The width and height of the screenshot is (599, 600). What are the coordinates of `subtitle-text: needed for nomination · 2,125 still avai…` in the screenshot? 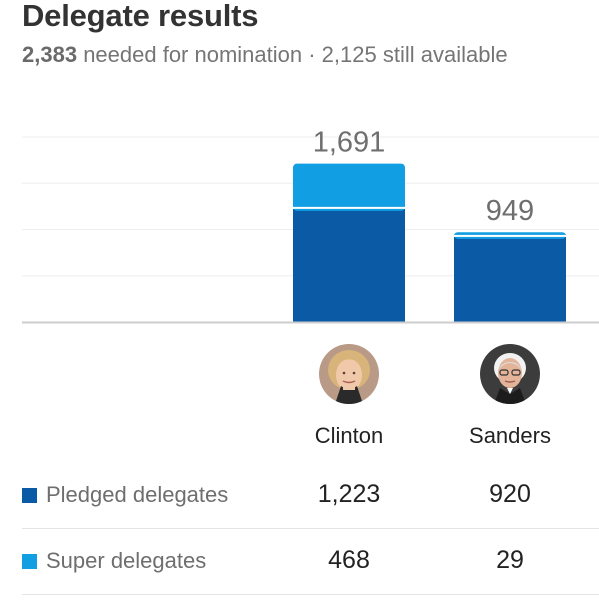 It's located at (295, 54).